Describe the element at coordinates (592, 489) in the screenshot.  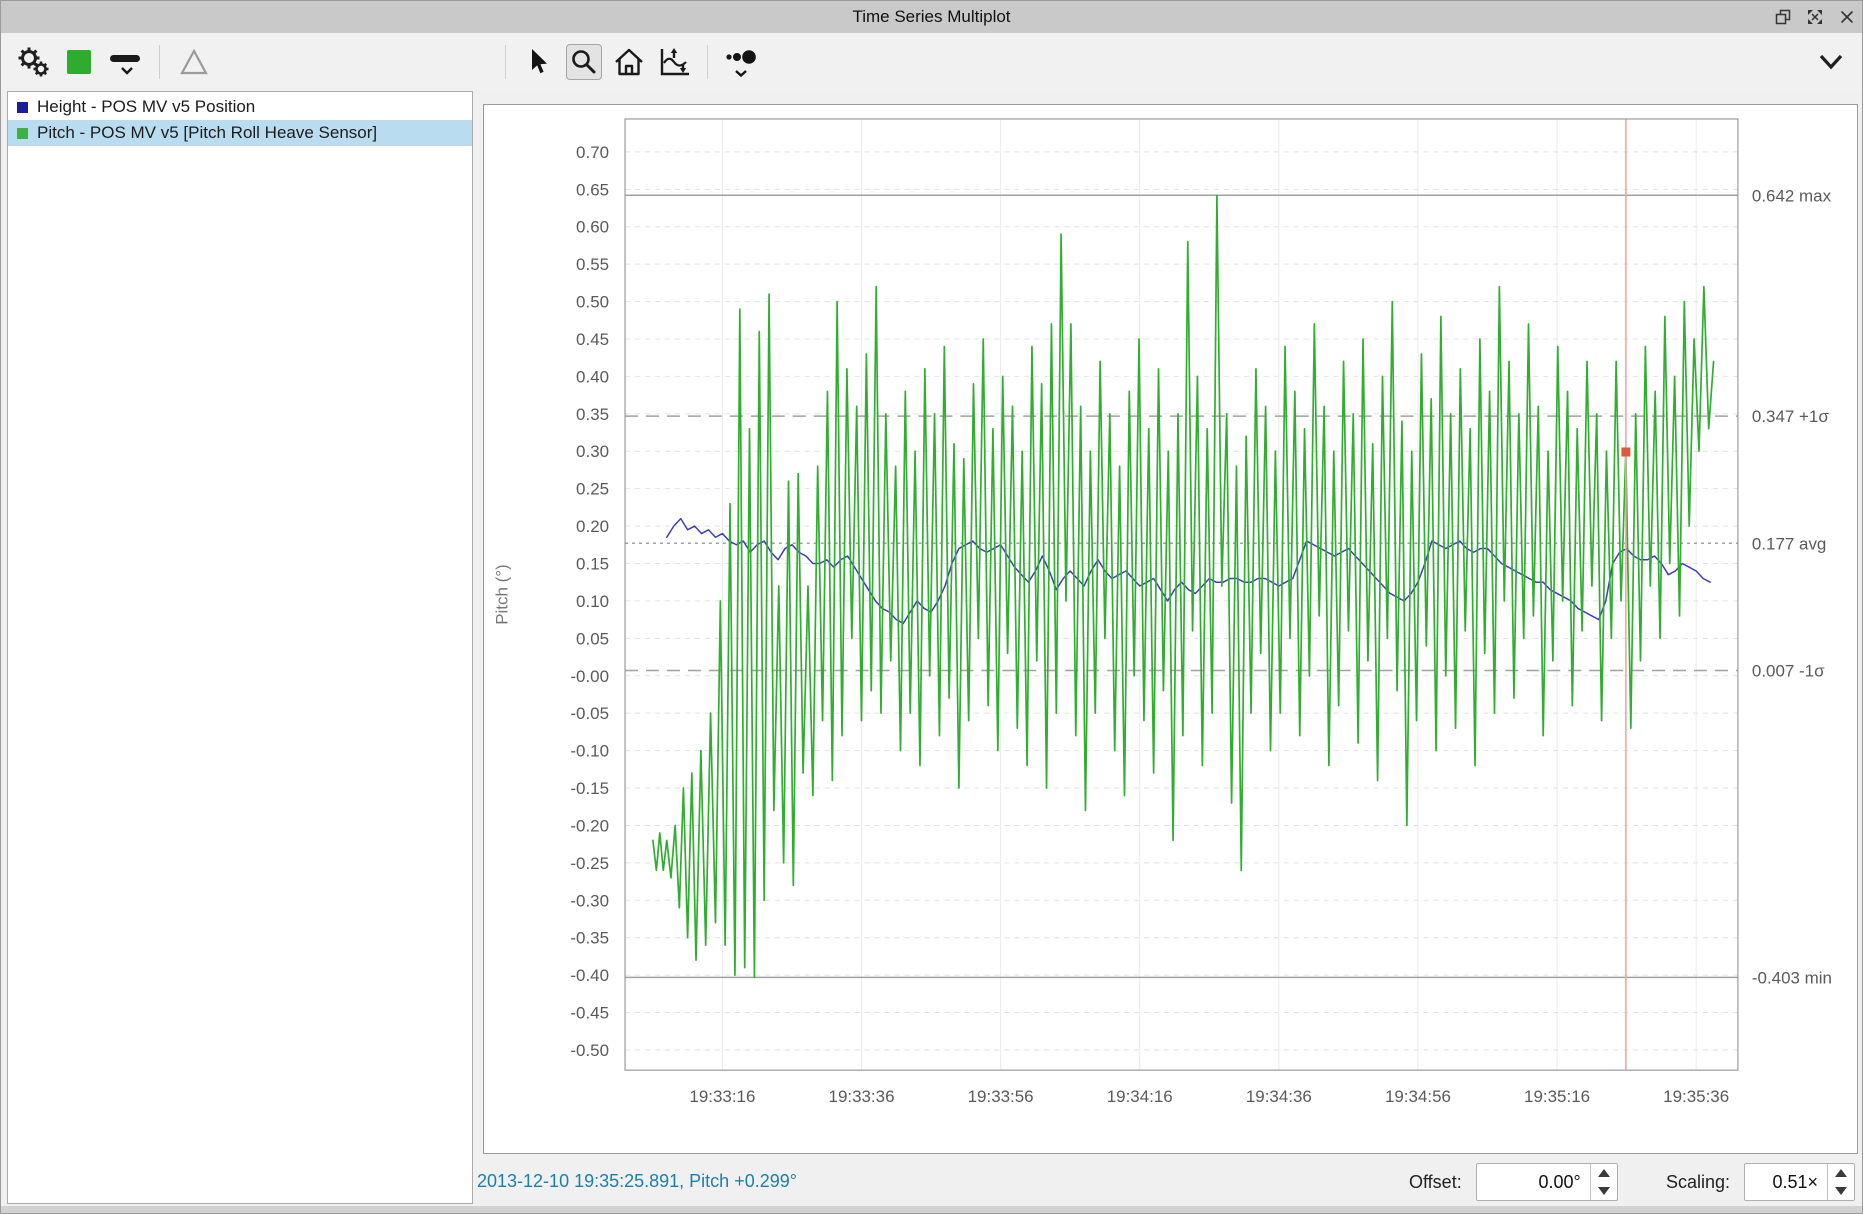
I see `svg-text: 0.25` at that location.